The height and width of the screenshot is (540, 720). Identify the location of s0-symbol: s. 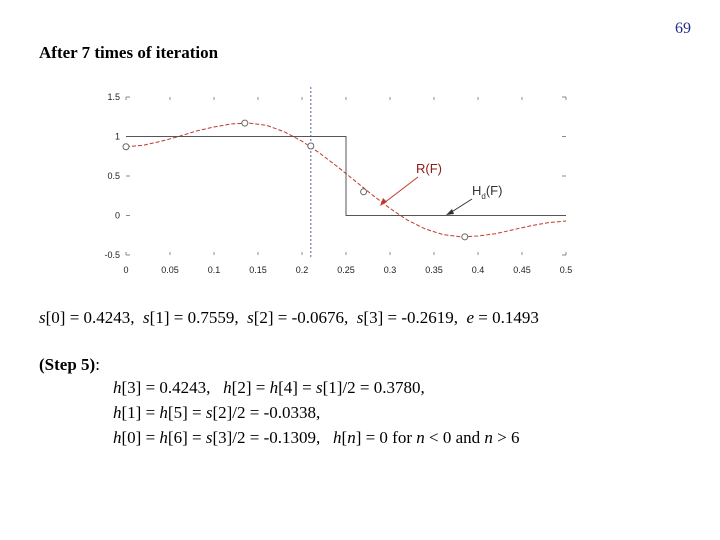
(42, 317).